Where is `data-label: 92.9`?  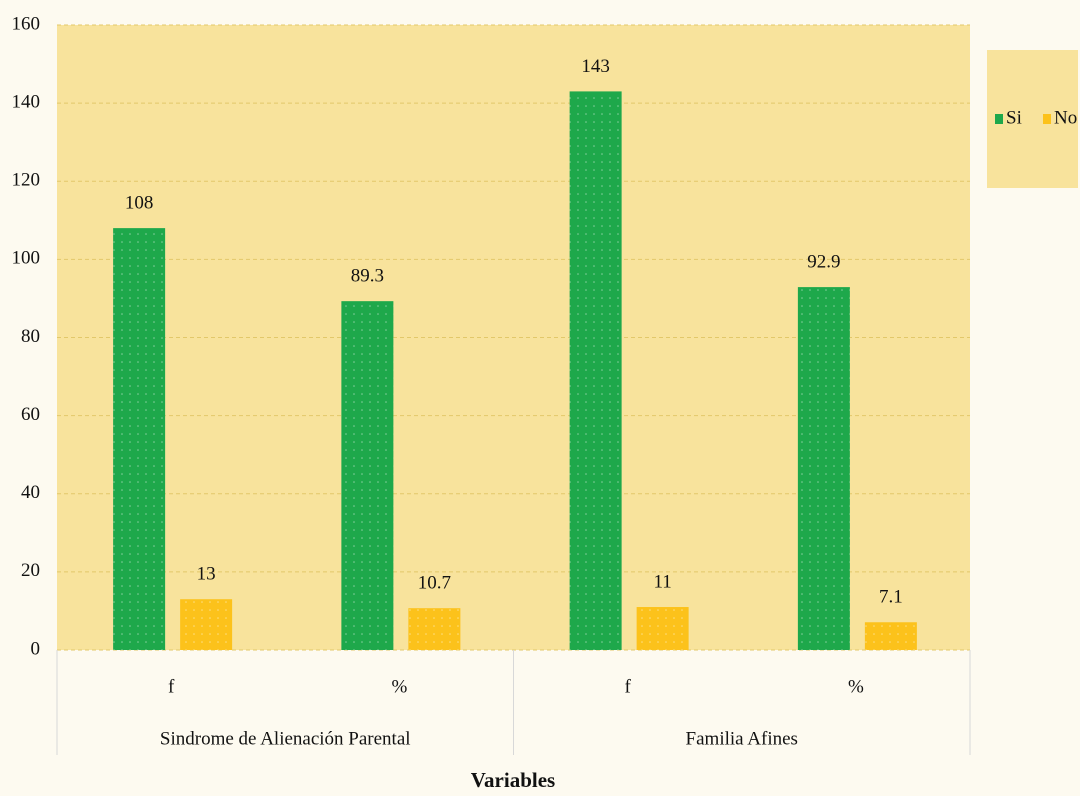 data-label: 92.9 is located at coordinates (823, 261).